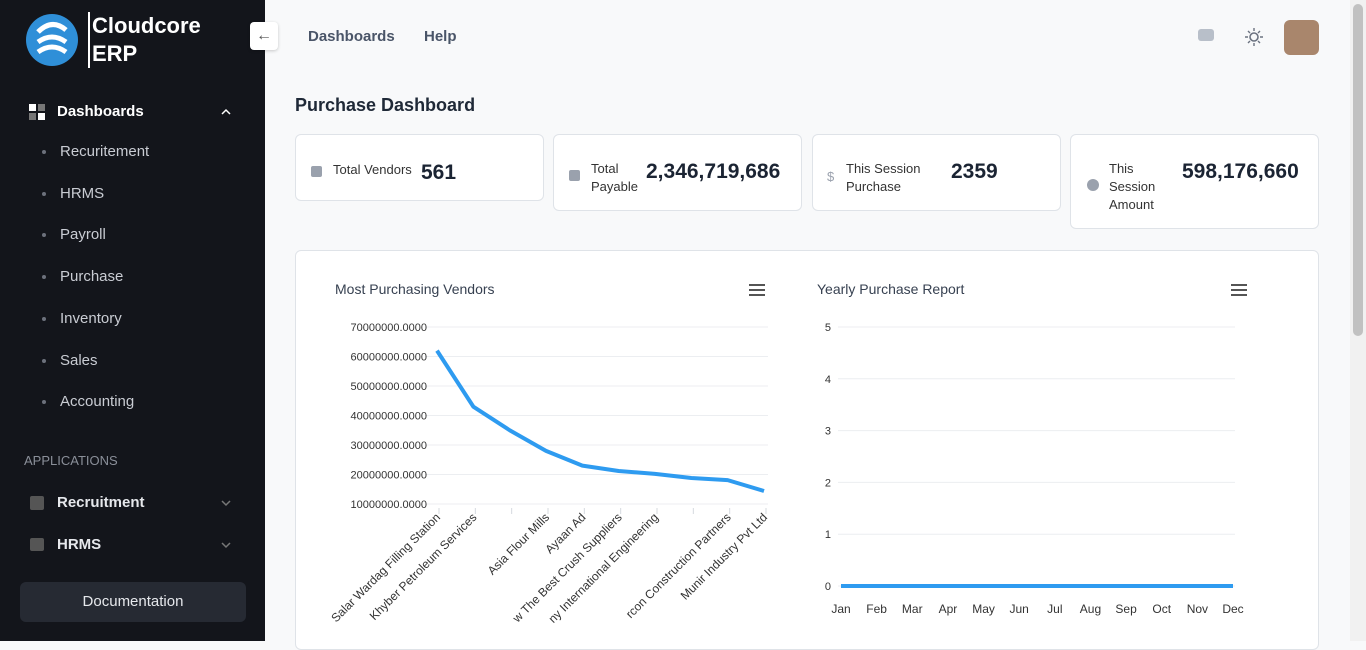 This screenshot has height=650, width=1366. I want to click on y-tick-label: 4, so click(828, 380).